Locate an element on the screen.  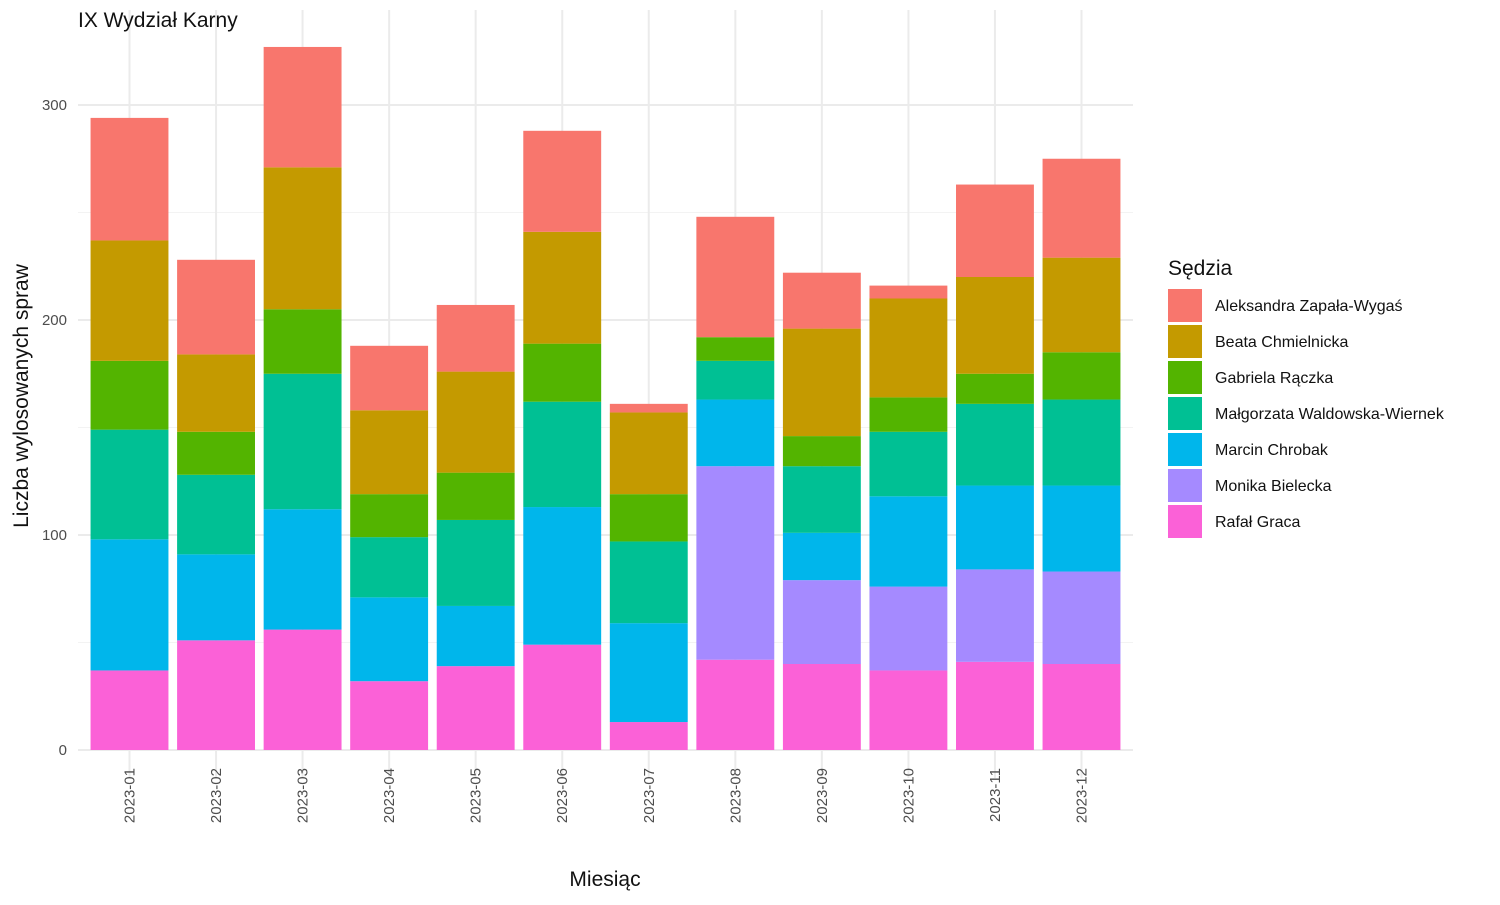
legend-title: Sędzia is located at coordinates (1200, 268).